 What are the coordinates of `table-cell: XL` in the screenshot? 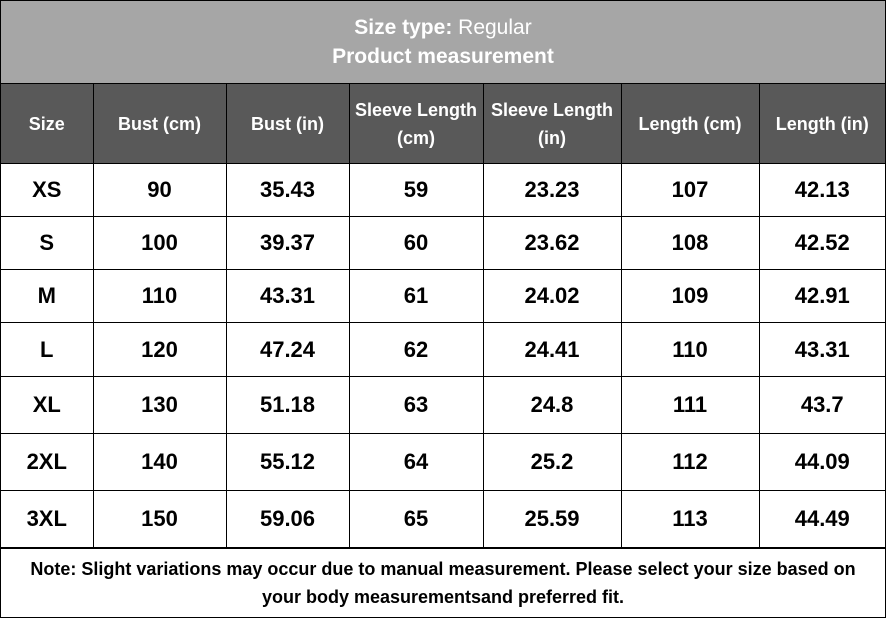 It's located at (47, 405).